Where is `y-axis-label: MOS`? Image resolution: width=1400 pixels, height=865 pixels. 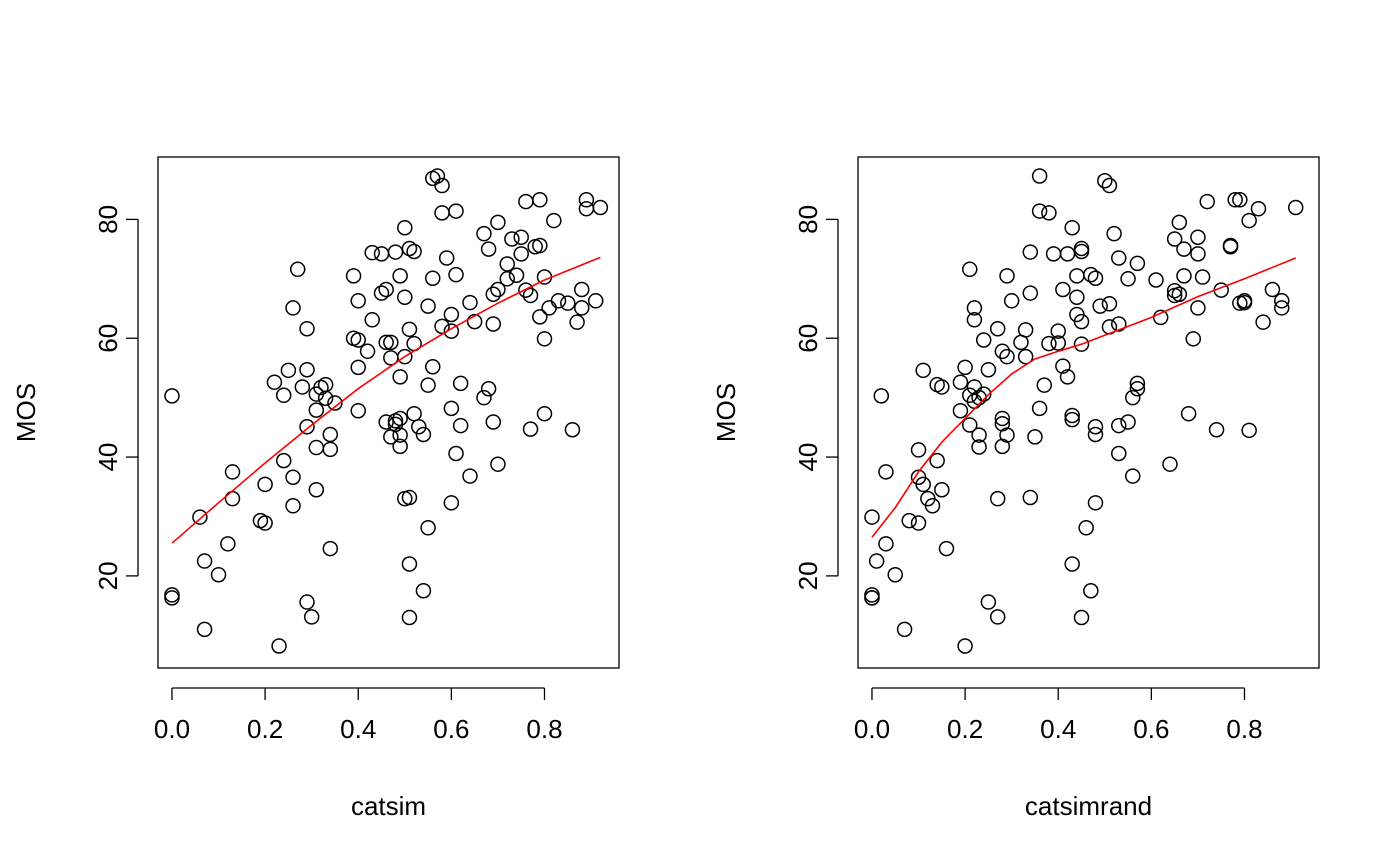
y-axis-label: MOS is located at coordinates (26, 412).